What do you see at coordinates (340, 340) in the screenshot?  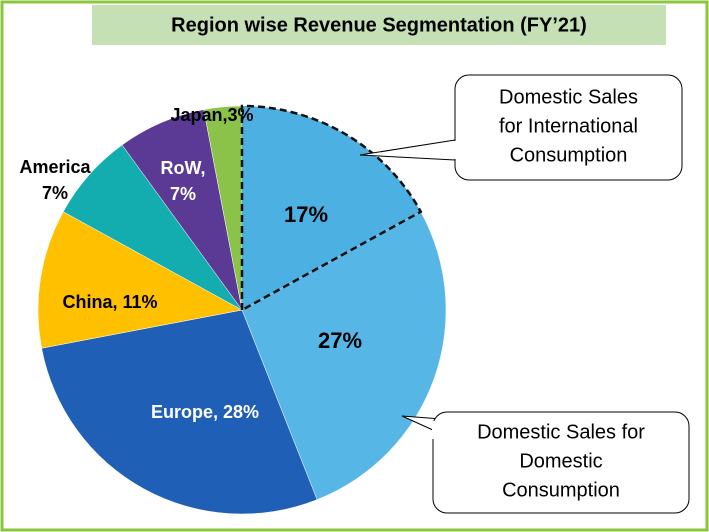 I see `slice-label: 27%` at bounding box center [340, 340].